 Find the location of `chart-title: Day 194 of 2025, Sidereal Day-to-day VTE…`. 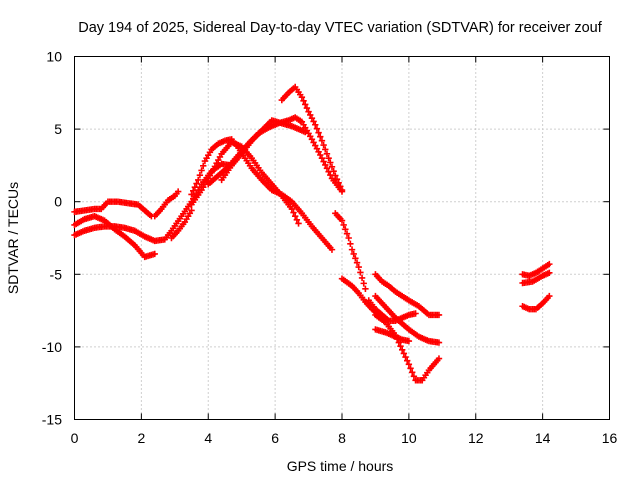

chart-title: Day 194 of 2025, Sidereal Day-to-day VTE… is located at coordinates (340, 28).